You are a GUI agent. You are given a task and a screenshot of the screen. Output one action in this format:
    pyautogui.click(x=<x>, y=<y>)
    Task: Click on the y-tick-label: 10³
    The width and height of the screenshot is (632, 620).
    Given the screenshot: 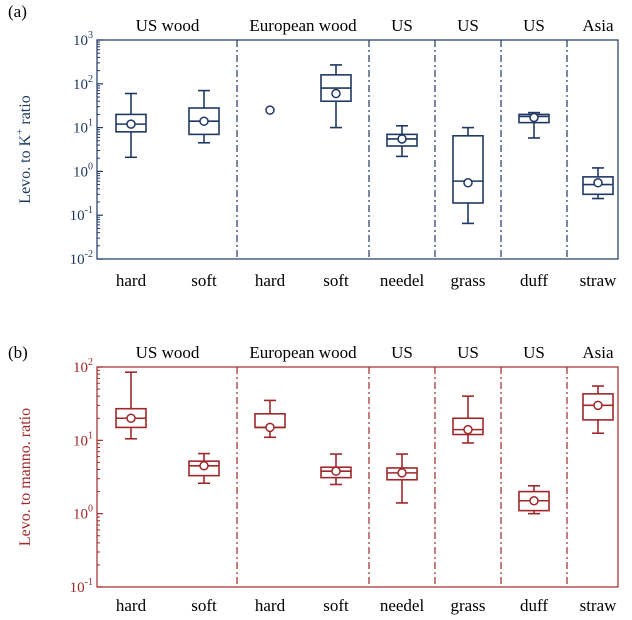 What is the action you would take?
    pyautogui.click(x=83, y=39)
    